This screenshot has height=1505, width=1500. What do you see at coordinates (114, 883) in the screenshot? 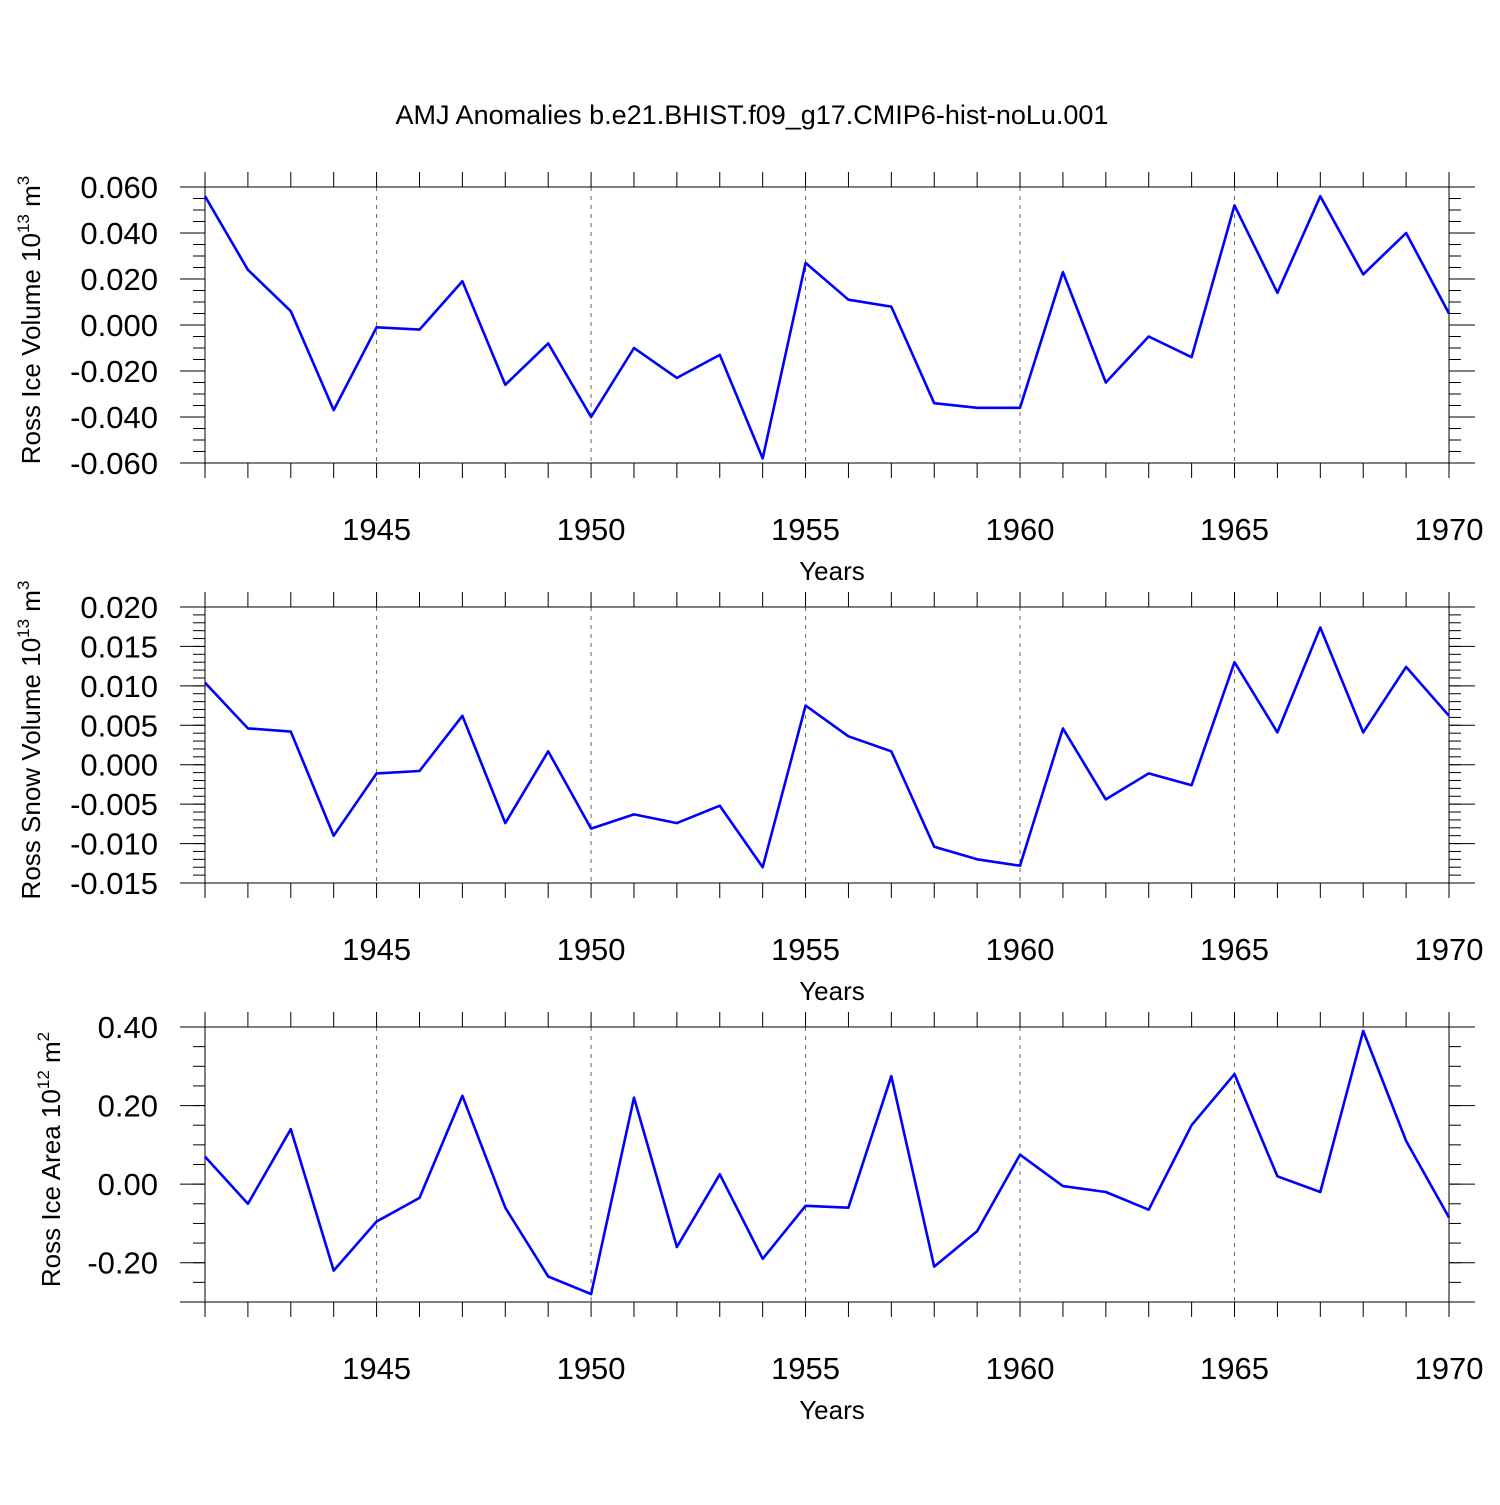
I see `y-tick-label: -0.015` at bounding box center [114, 883].